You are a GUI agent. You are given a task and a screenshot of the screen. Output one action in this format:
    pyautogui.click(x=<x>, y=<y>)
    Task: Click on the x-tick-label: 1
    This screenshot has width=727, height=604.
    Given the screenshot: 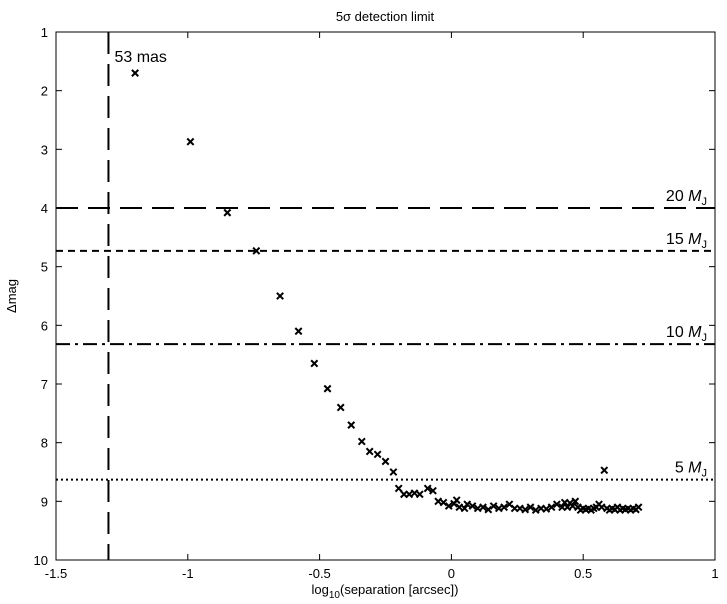 What is the action you would take?
    pyautogui.click(x=714, y=573)
    